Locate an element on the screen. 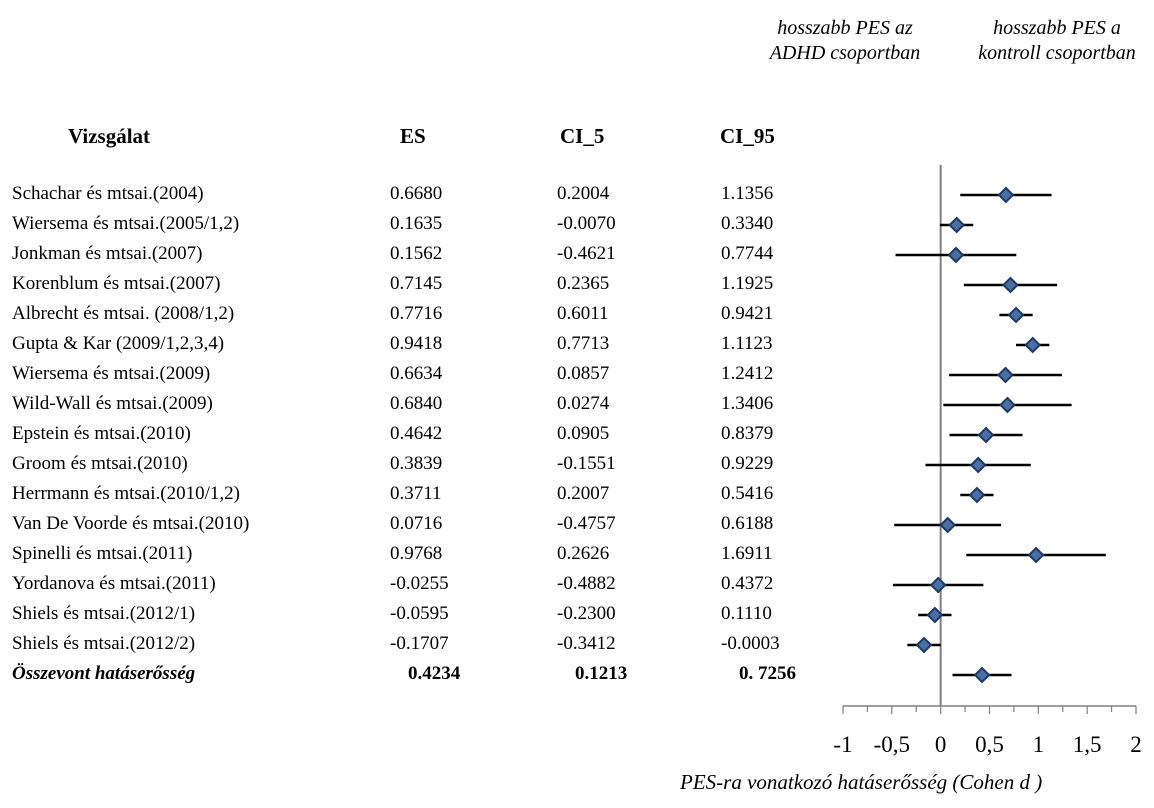  ci-upper-cell: 0.5416 is located at coordinates (747, 493).